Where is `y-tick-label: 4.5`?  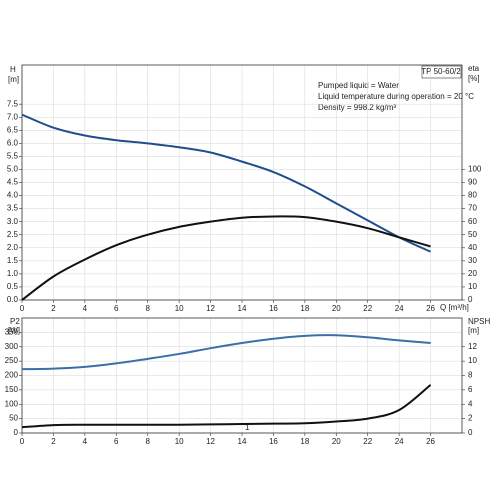 y-tick-label: 4.5 is located at coordinates (13, 182).